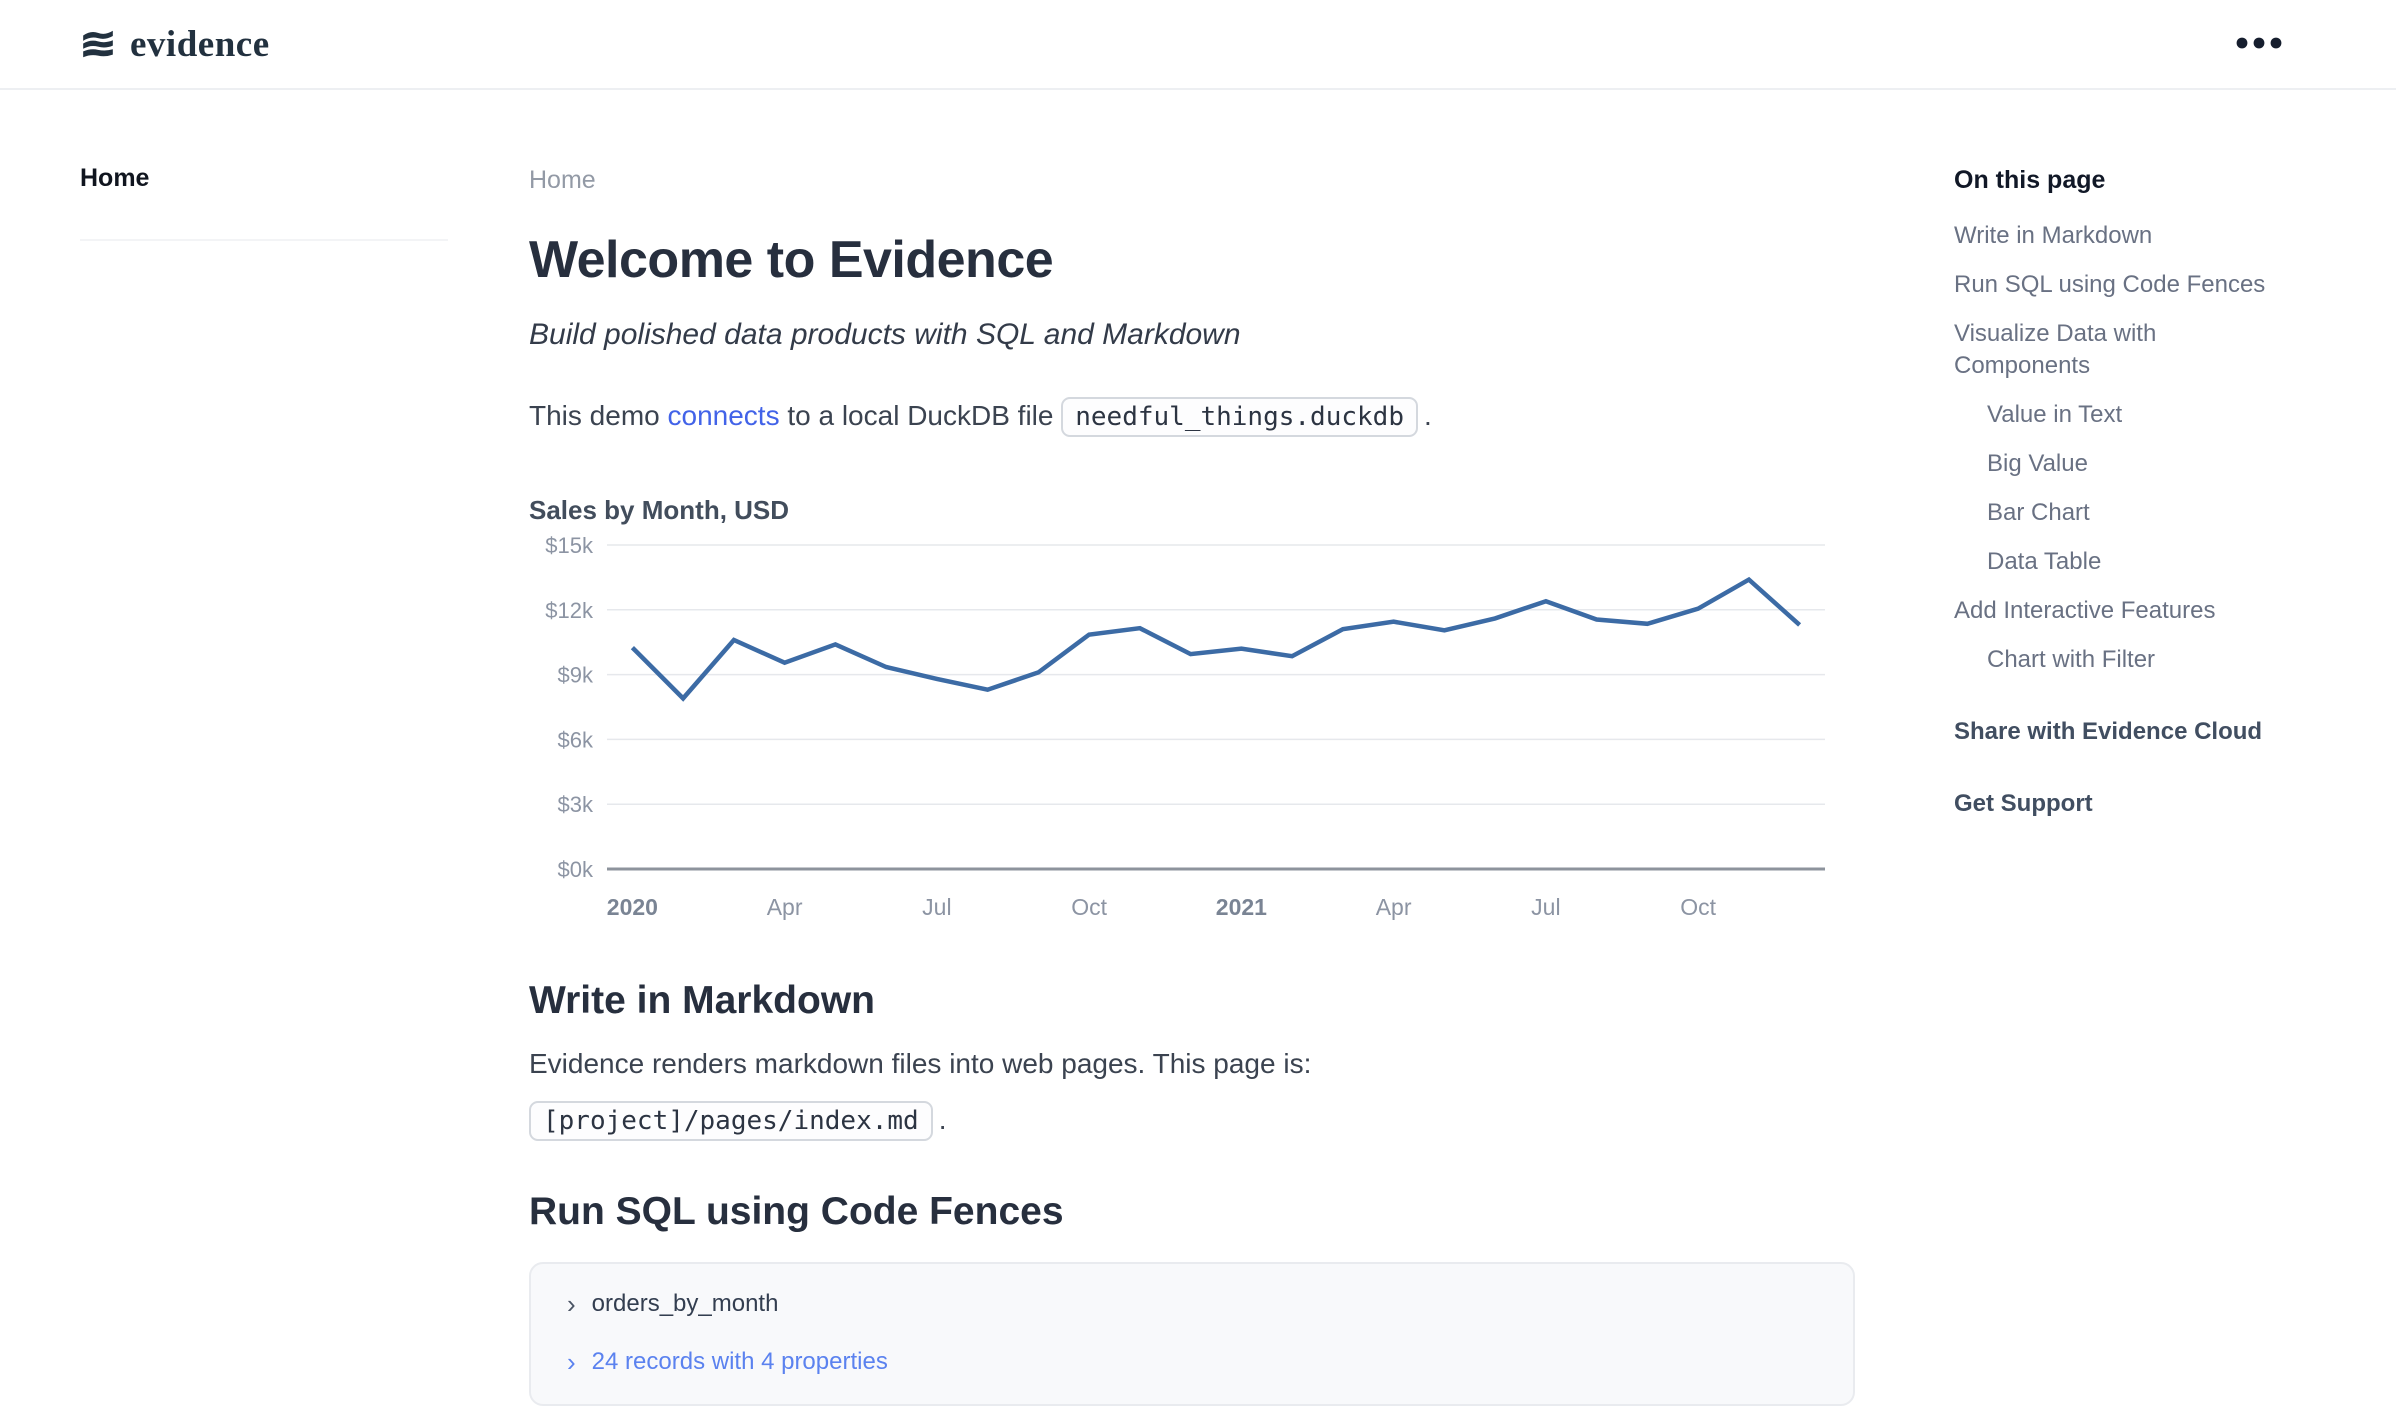 The height and width of the screenshot is (1406, 2396). What do you see at coordinates (1192, 1362) in the screenshot?
I see `query-results-link: › 24 records with 4 properties` at bounding box center [1192, 1362].